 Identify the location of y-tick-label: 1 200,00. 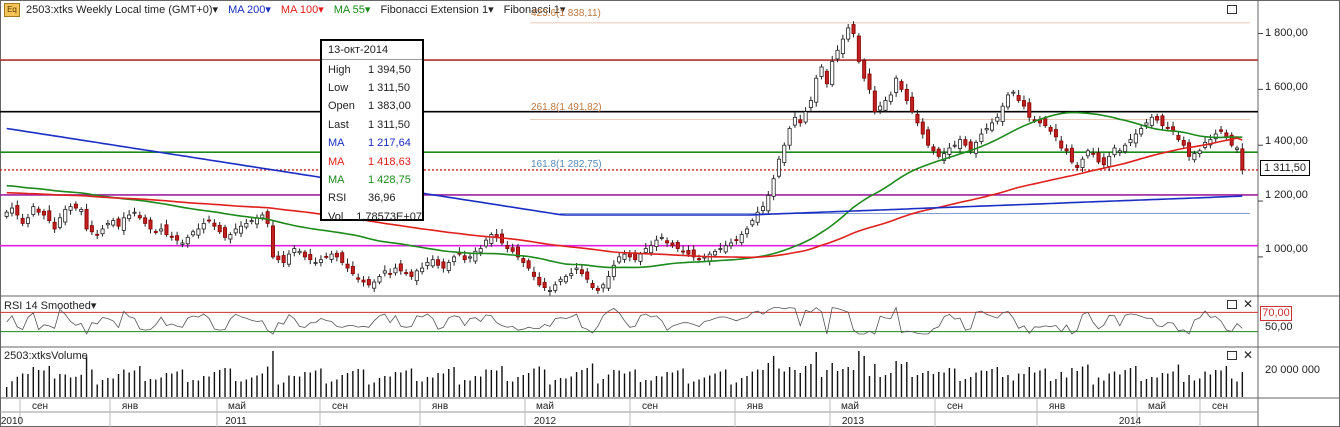
(1286, 195).